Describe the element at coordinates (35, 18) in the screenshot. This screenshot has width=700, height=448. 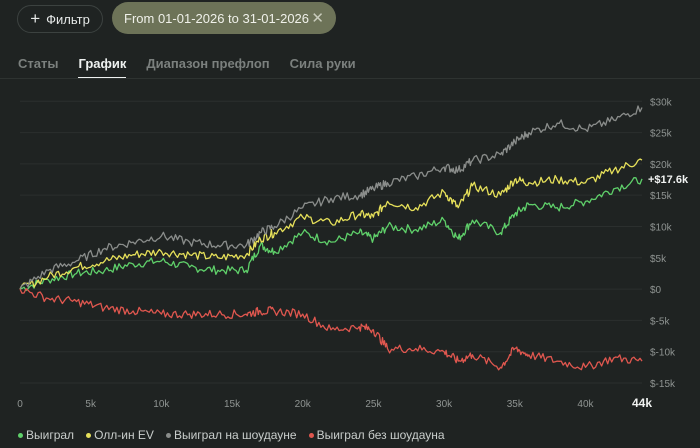
I see `plus-icon: +` at that location.